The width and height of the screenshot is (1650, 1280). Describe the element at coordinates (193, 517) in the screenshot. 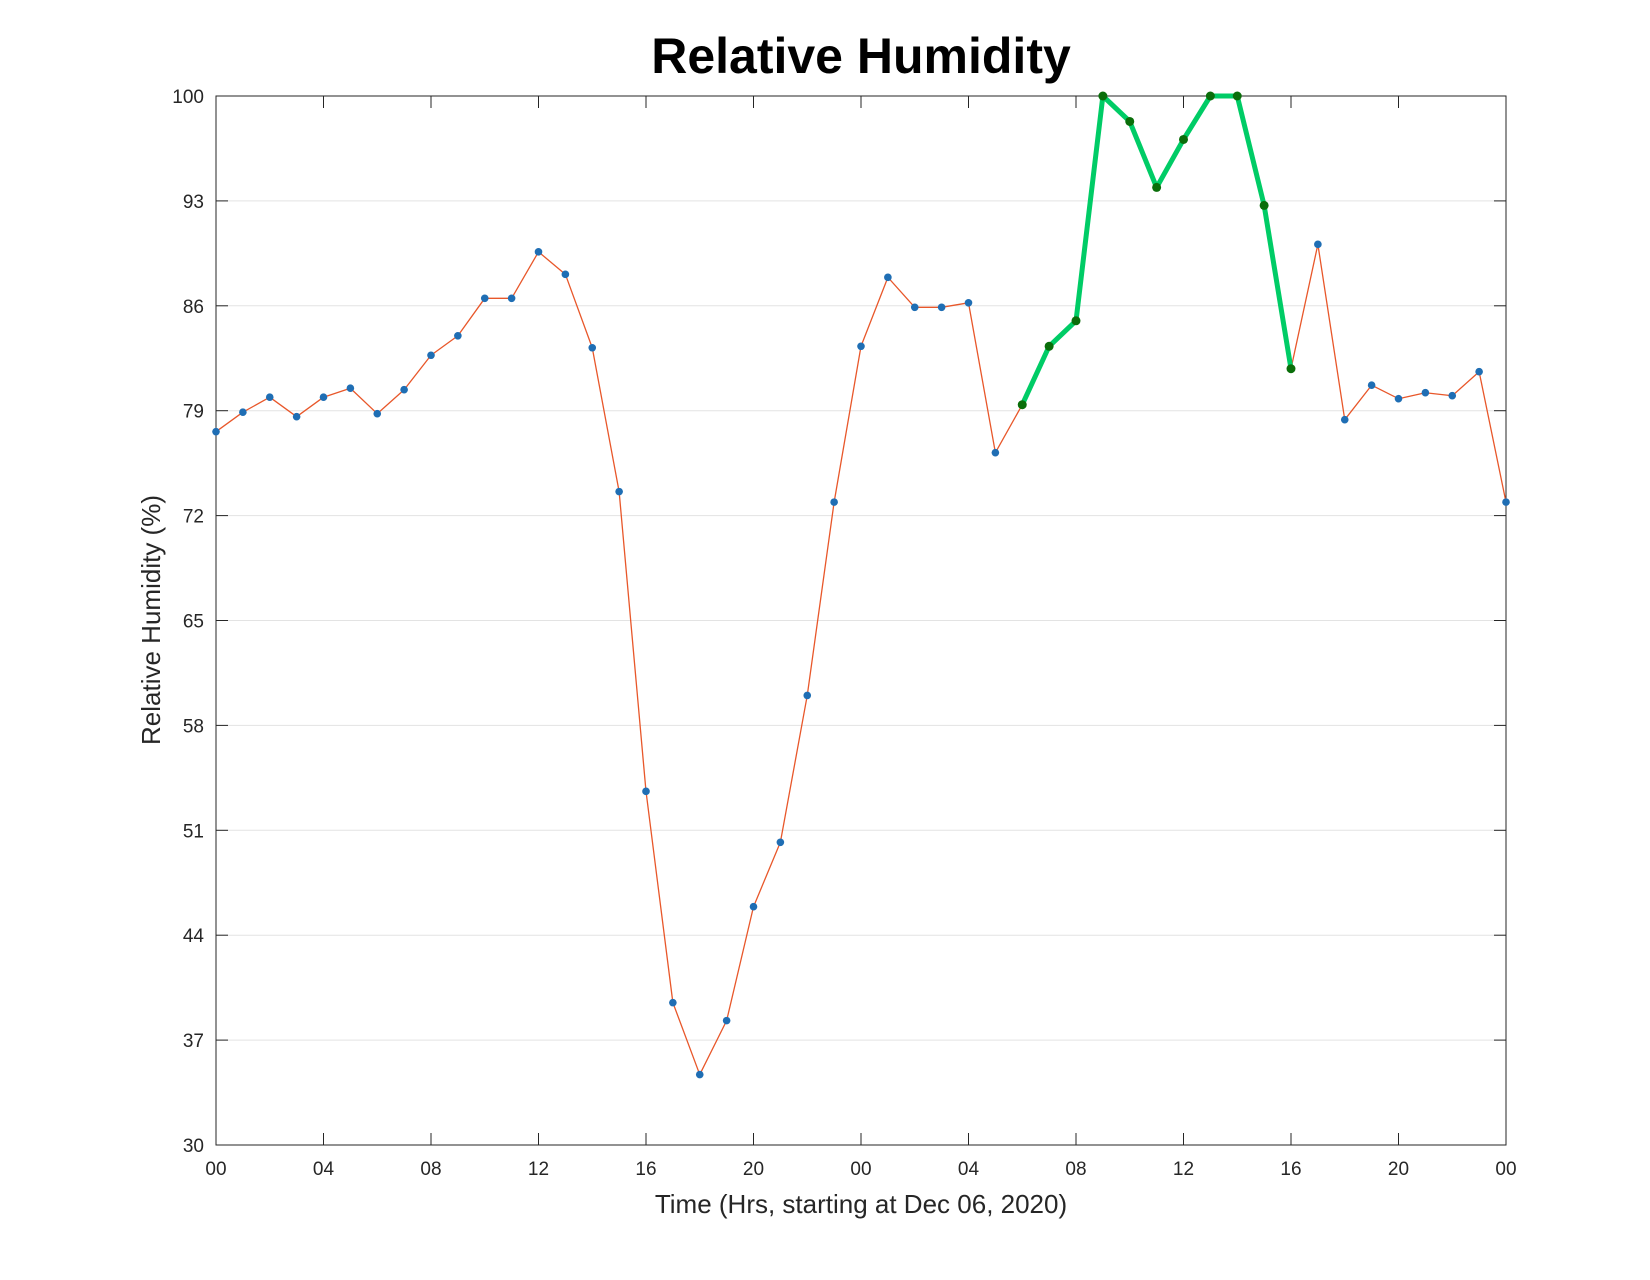

I see `y-tick-label: 72` at that location.